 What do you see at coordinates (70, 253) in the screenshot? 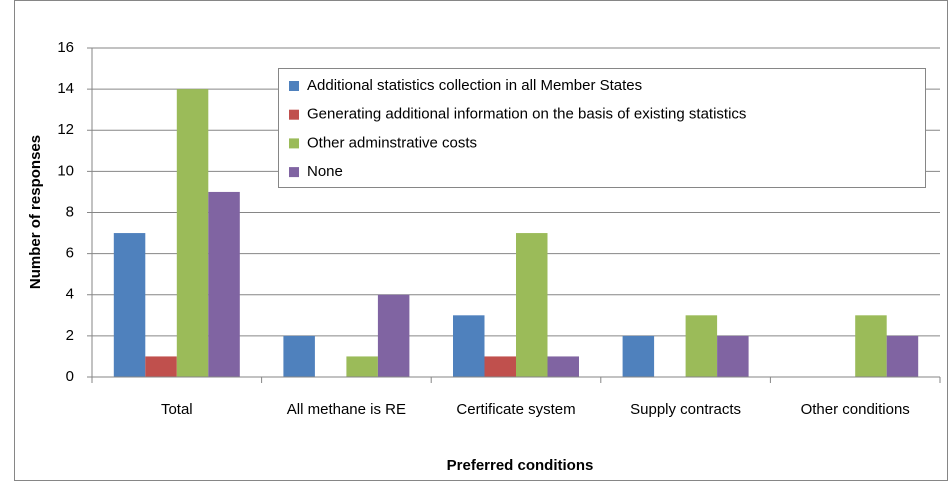
I see `y-tick-label: 6` at bounding box center [70, 253].